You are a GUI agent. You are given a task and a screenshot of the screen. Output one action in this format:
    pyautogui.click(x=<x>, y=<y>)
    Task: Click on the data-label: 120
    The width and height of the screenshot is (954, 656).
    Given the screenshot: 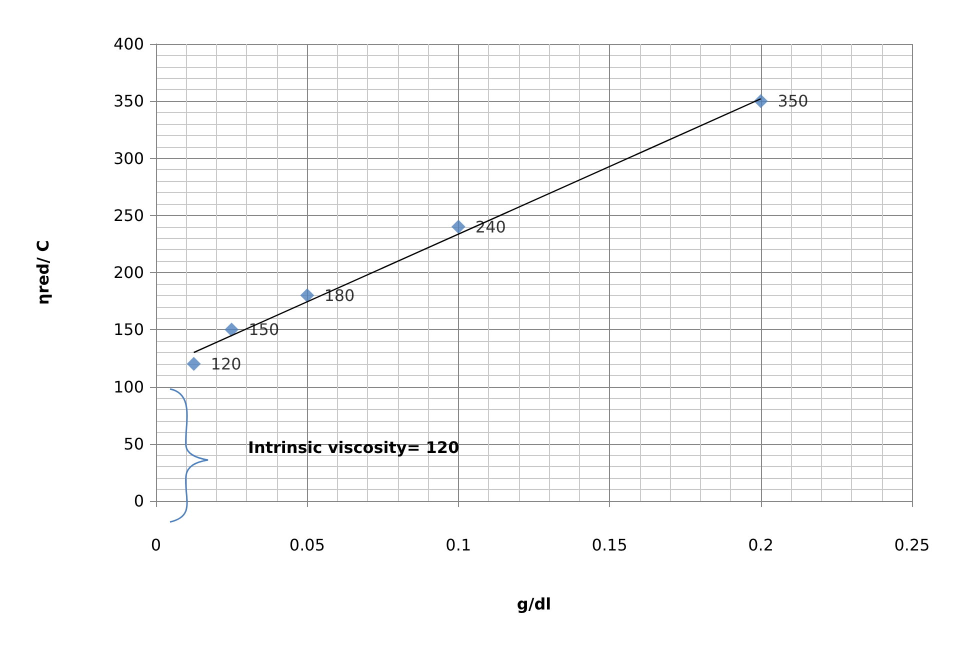 What is the action you would take?
    pyautogui.click(x=226, y=364)
    